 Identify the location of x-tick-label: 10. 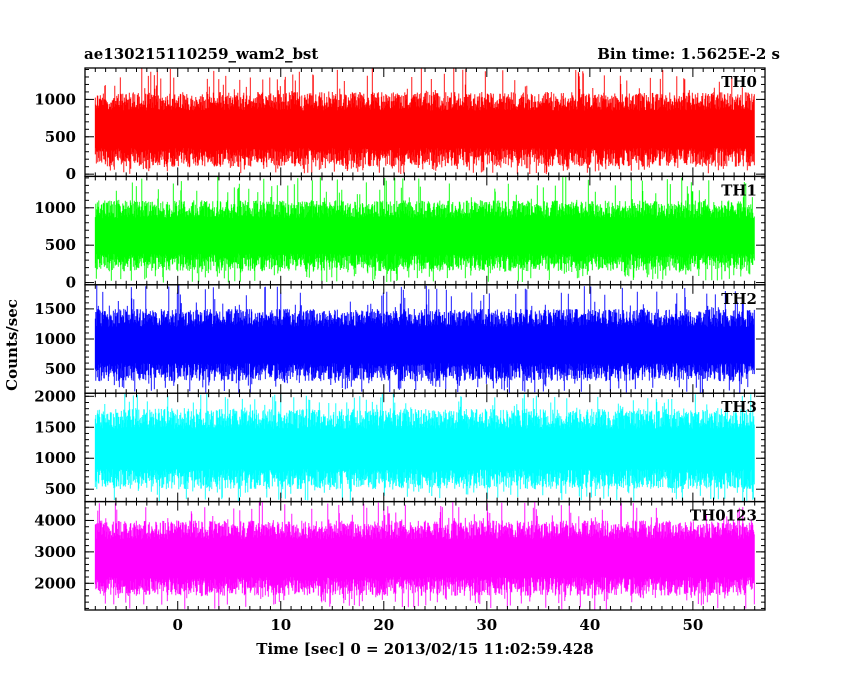
(280, 625).